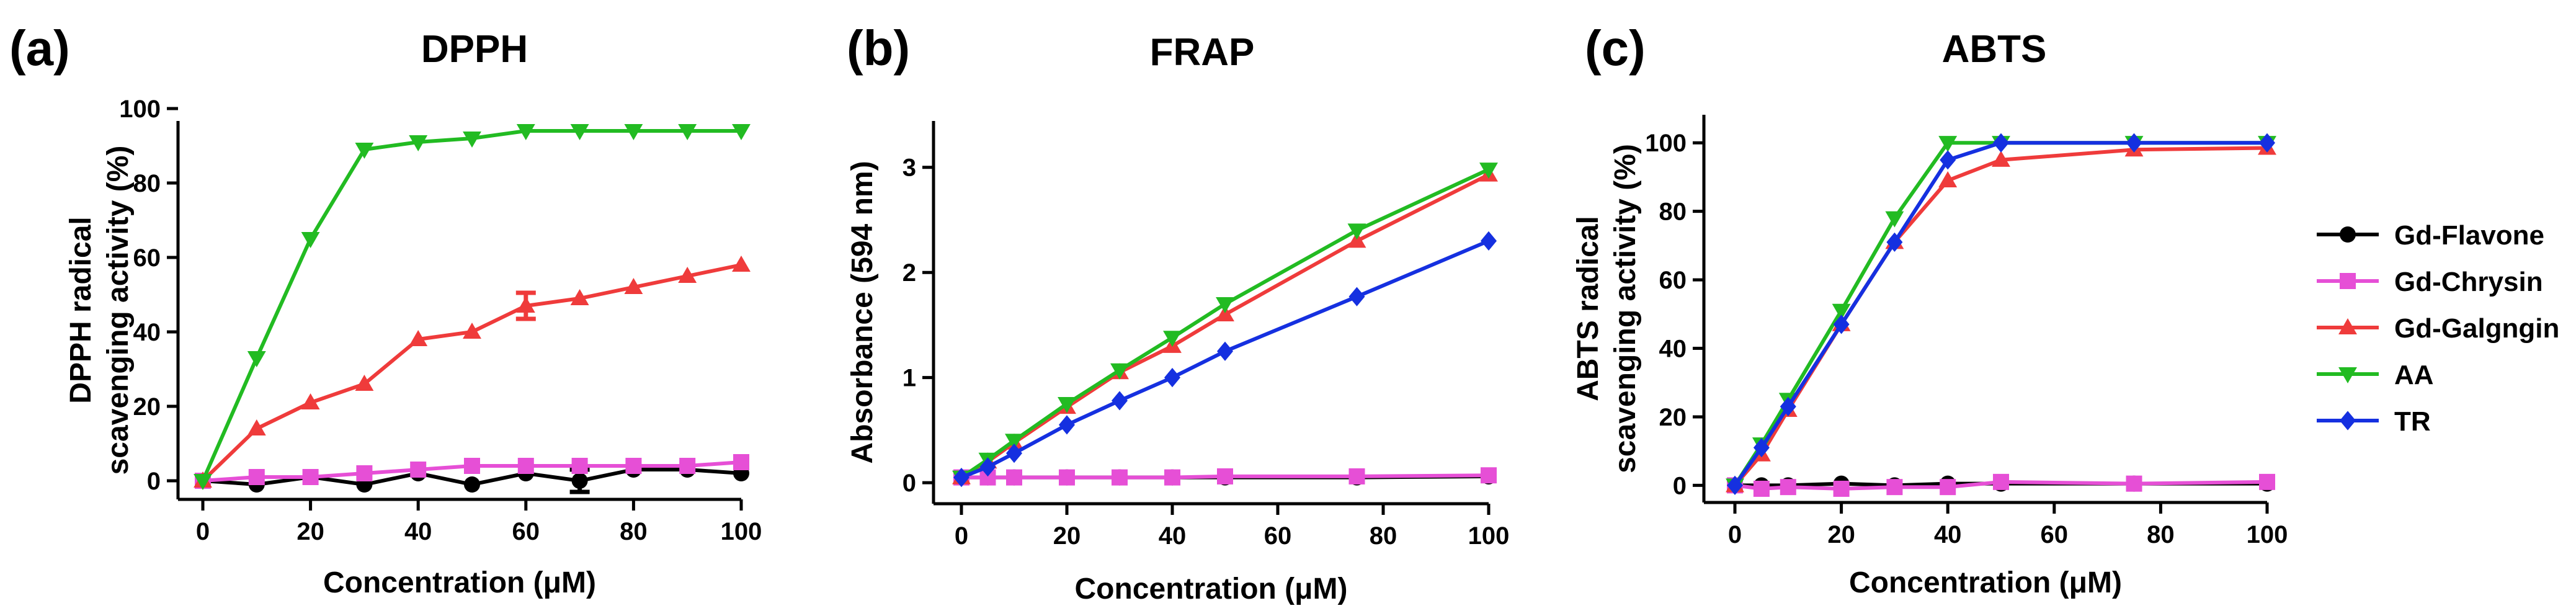 This screenshot has height=616, width=2576. I want to click on legend-entry-gd-flavone: Gd-Flavone, so click(2431, 235).